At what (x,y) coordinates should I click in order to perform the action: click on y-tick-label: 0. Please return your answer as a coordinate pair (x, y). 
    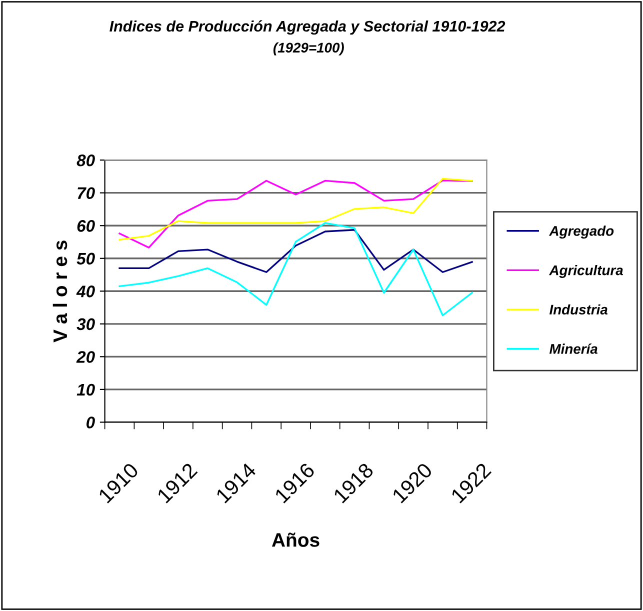
    Looking at the image, I should click on (90, 422).